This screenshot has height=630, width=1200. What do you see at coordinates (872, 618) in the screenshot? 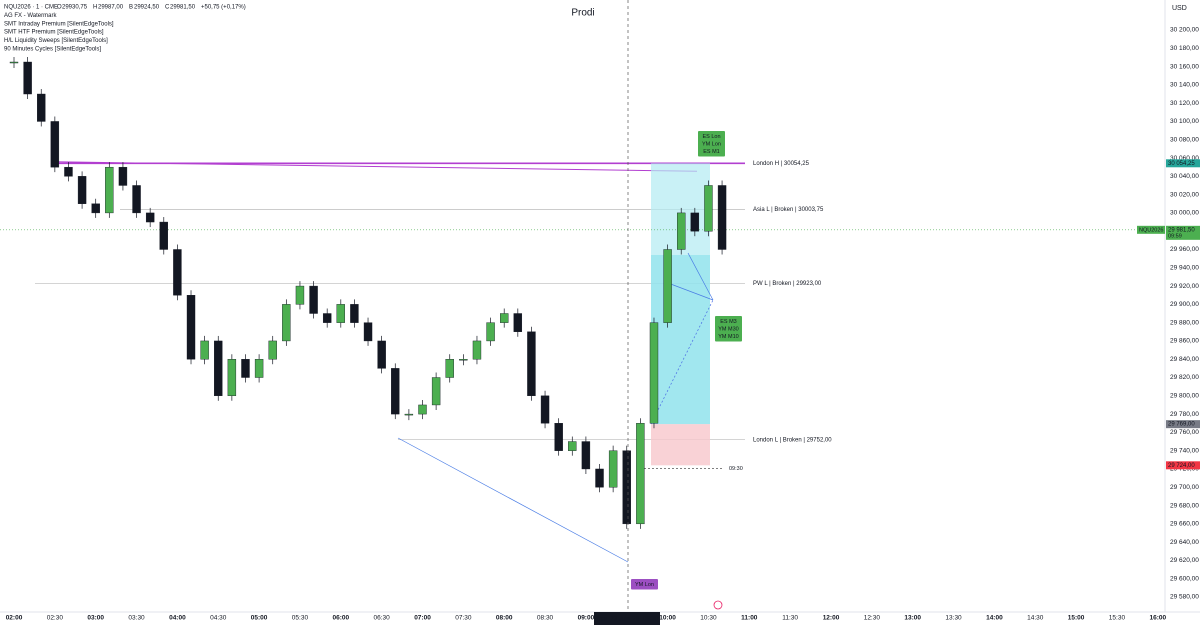
I see `time-tick-label: 12:30` at bounding box center [872, 618].